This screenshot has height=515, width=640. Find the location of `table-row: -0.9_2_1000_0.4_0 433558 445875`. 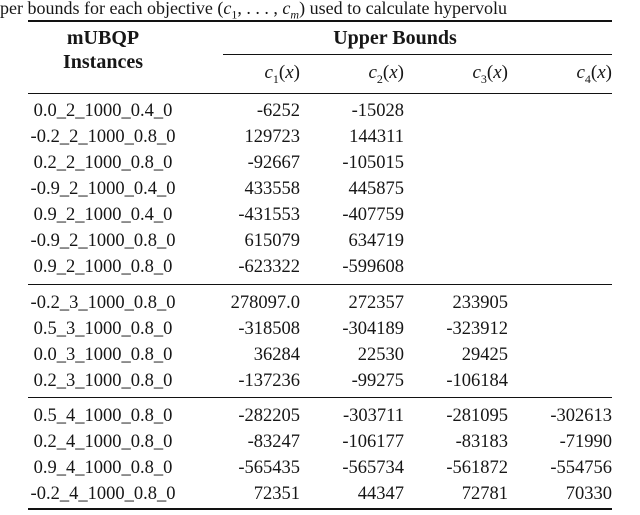

table-row: -0.9_2_1000_0.4_0 433558 445875 is located at coordinates (320, 189).